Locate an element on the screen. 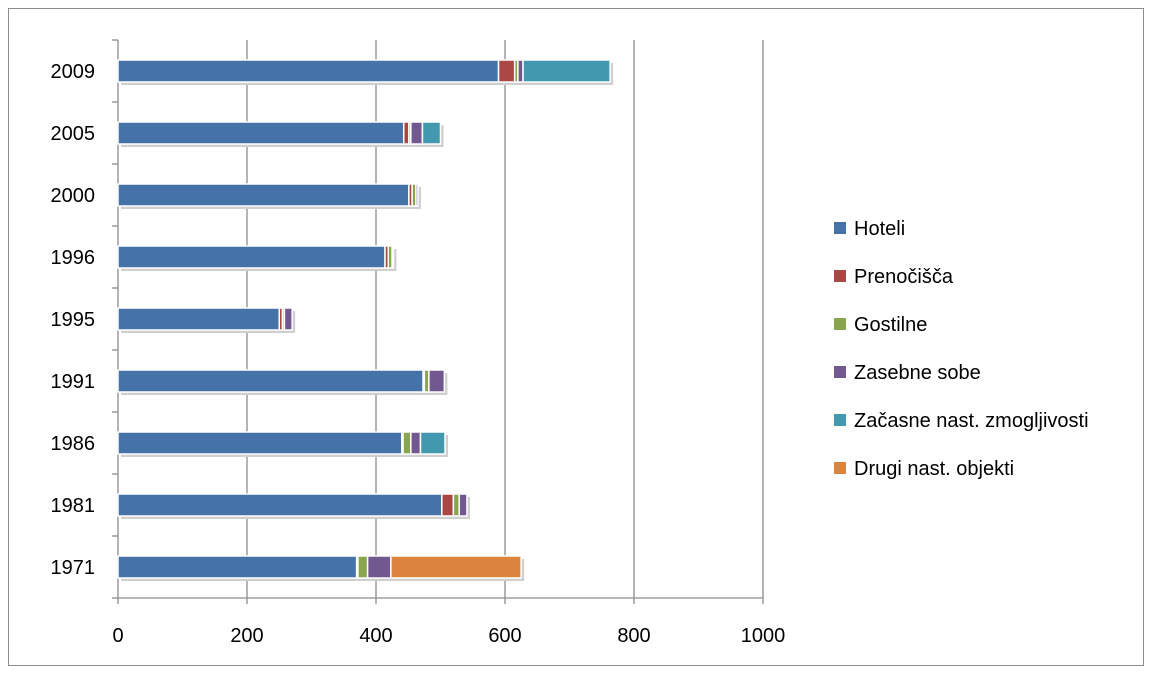 Image resolution: width=1150 pixels, height=673 pixels. y-tick-label-2000: 2000 is located at coordinates (73, 196).